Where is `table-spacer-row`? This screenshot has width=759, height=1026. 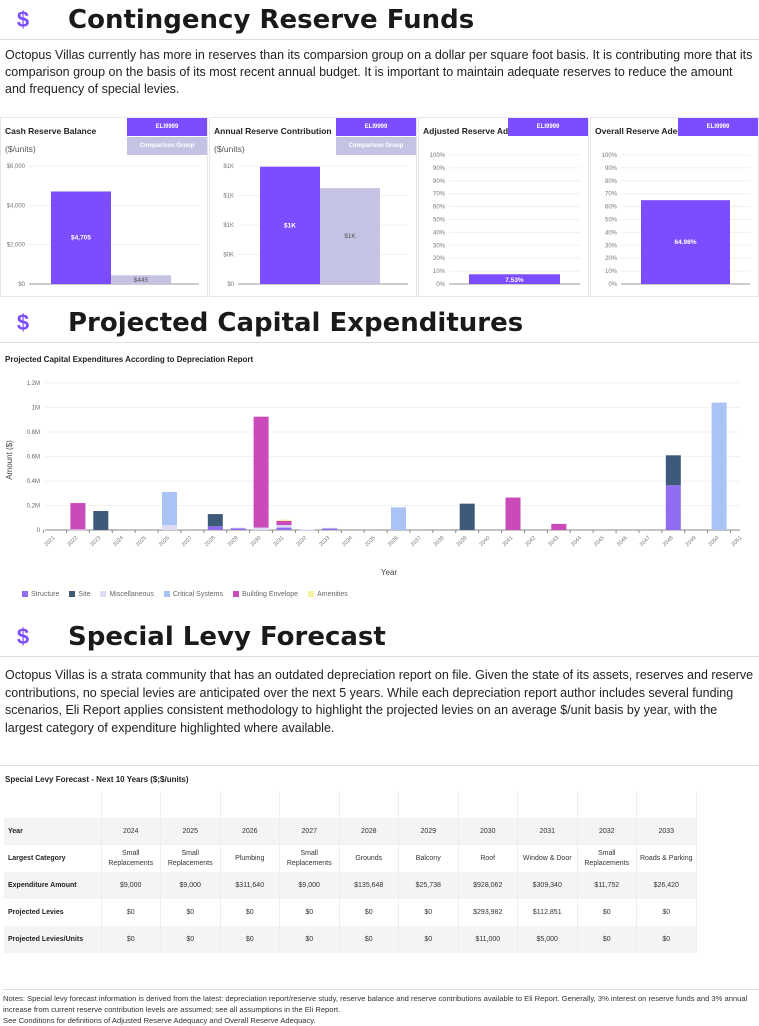 table-spacer-row is located at coordinates (350, 804).